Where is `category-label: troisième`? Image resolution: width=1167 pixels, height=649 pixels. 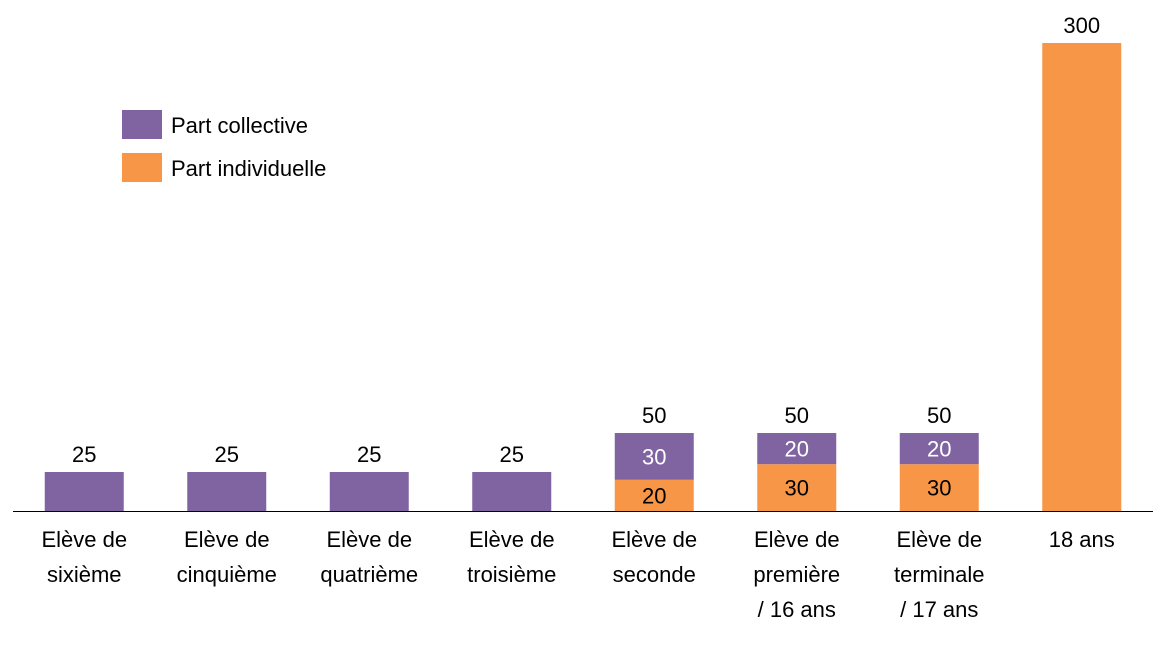
category-label: troisième is located at coordinates (511, 574).